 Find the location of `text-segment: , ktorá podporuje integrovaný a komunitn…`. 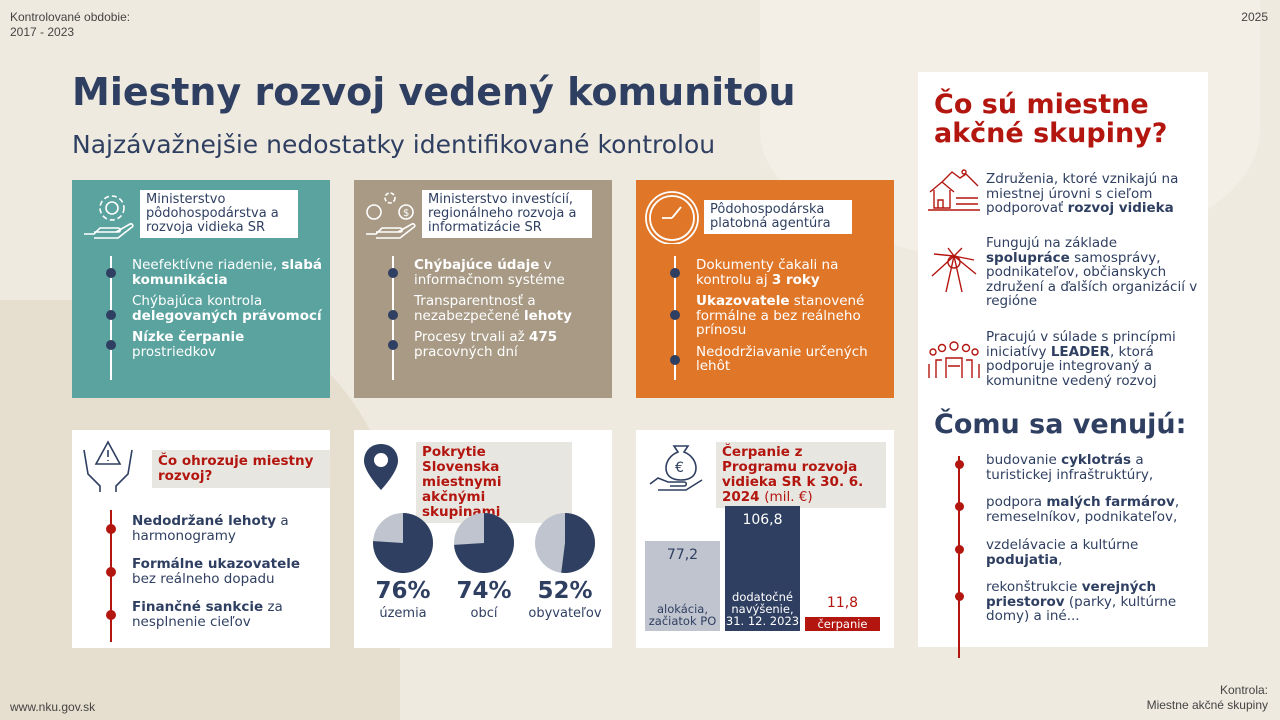

text-segment: , ktorá podporuje integrovaný a komunitn… is located at coordinates (1071, 366).